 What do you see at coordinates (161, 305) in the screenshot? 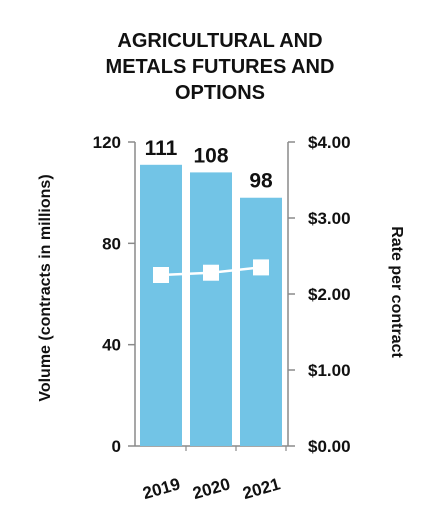
I see `bar-2019` at bounding box center [161, 305].